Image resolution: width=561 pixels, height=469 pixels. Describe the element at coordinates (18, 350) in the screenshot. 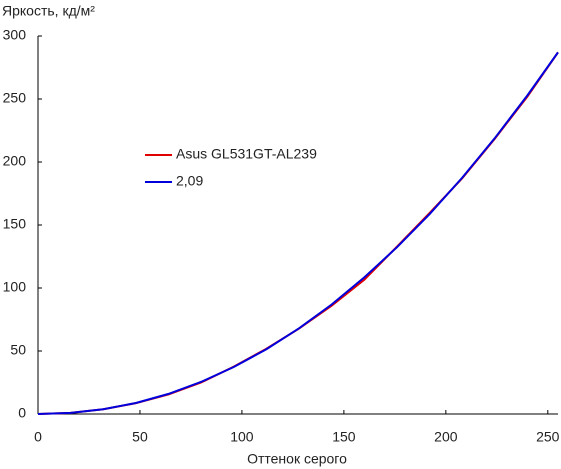

I see `y-tick-label: 50` at that location.